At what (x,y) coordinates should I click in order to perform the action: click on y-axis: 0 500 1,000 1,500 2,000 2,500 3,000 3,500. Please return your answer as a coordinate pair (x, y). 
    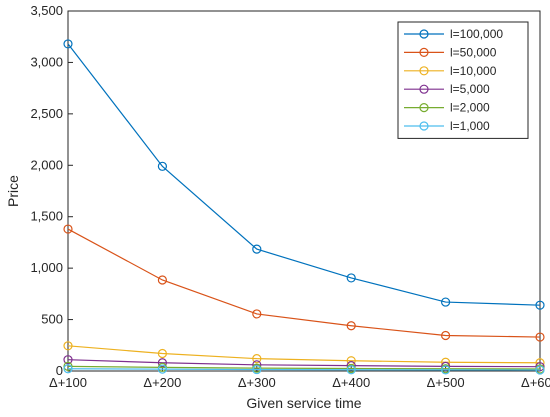
    Looking at the image, I should click on (51, 190).